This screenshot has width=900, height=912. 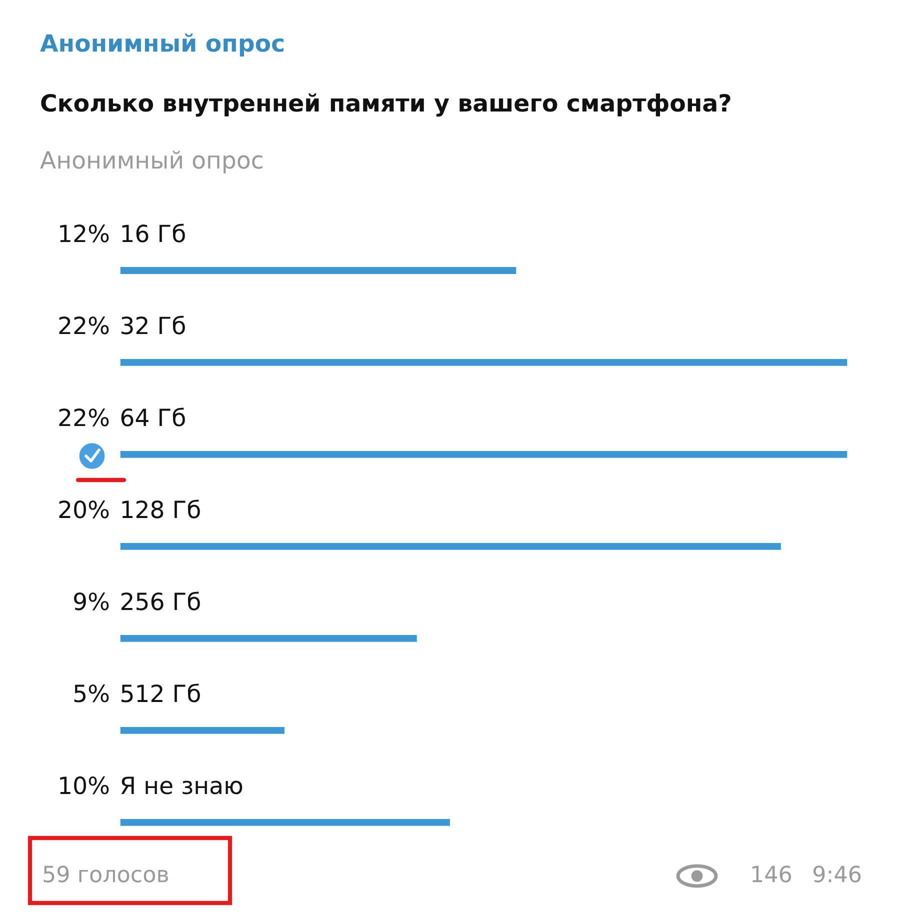 What do you see at coordinates (181, 785) in the screenshot?
I see `y-tick-label: Я не знаю` at bounding box center [181, 785].